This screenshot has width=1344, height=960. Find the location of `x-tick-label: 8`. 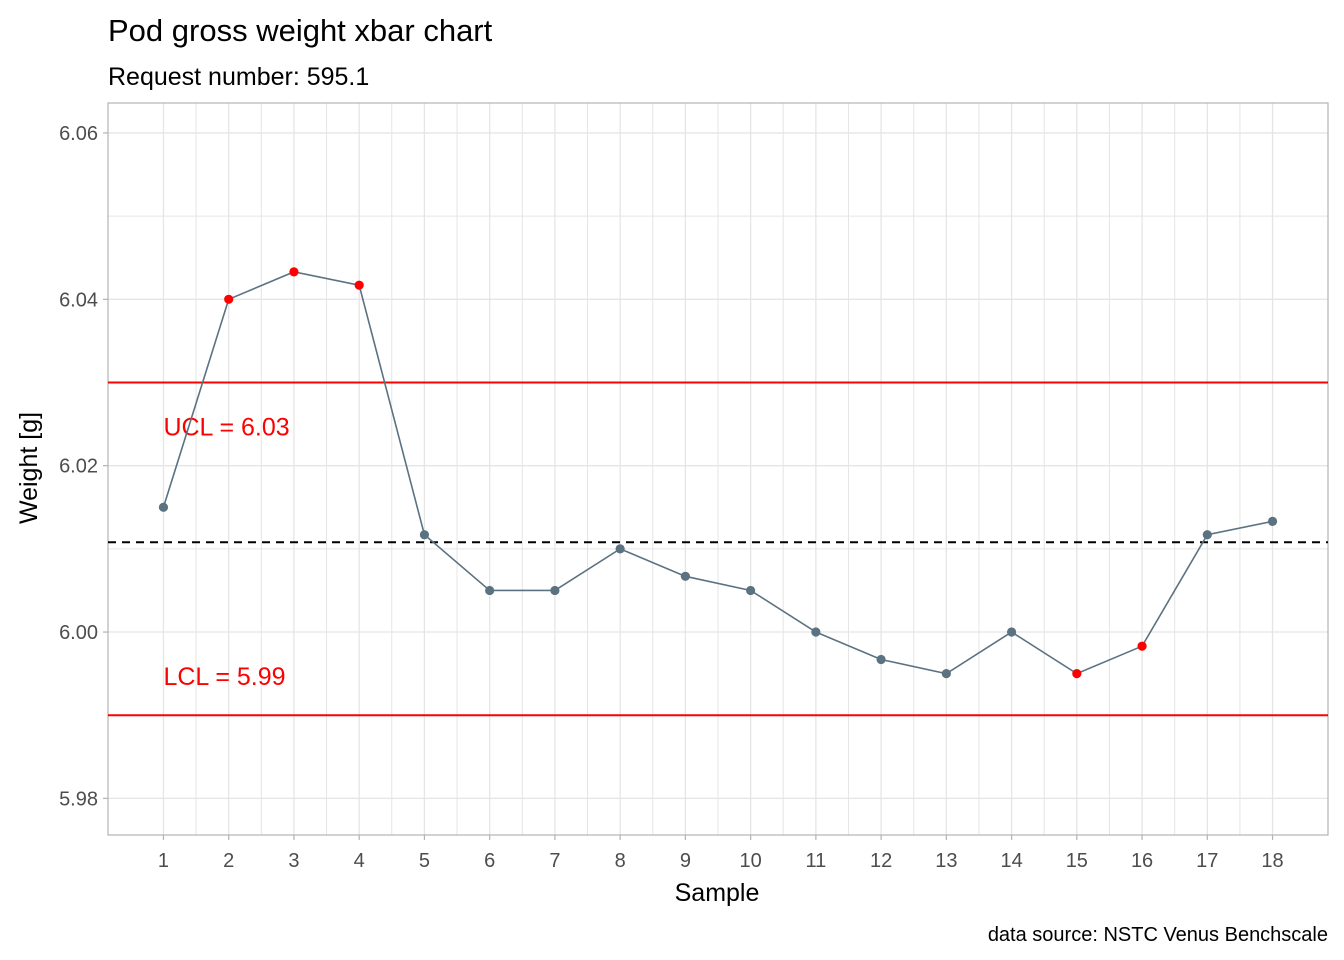

x-tick-label: 8 is located at coordinates (620, 861).